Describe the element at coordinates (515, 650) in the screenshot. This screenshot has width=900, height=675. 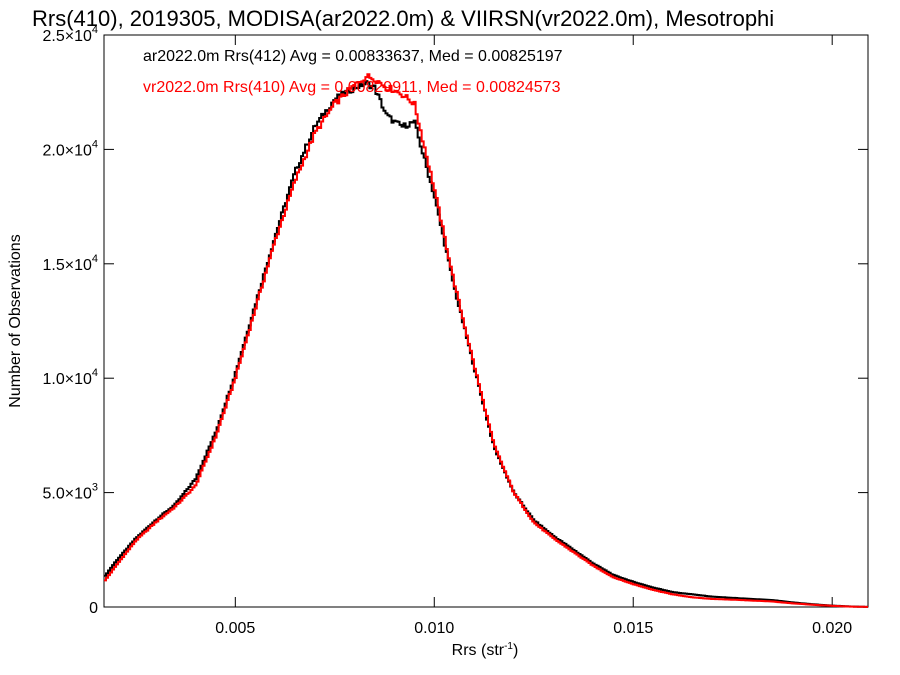
I see `x-axis-label-close: )` at that location.